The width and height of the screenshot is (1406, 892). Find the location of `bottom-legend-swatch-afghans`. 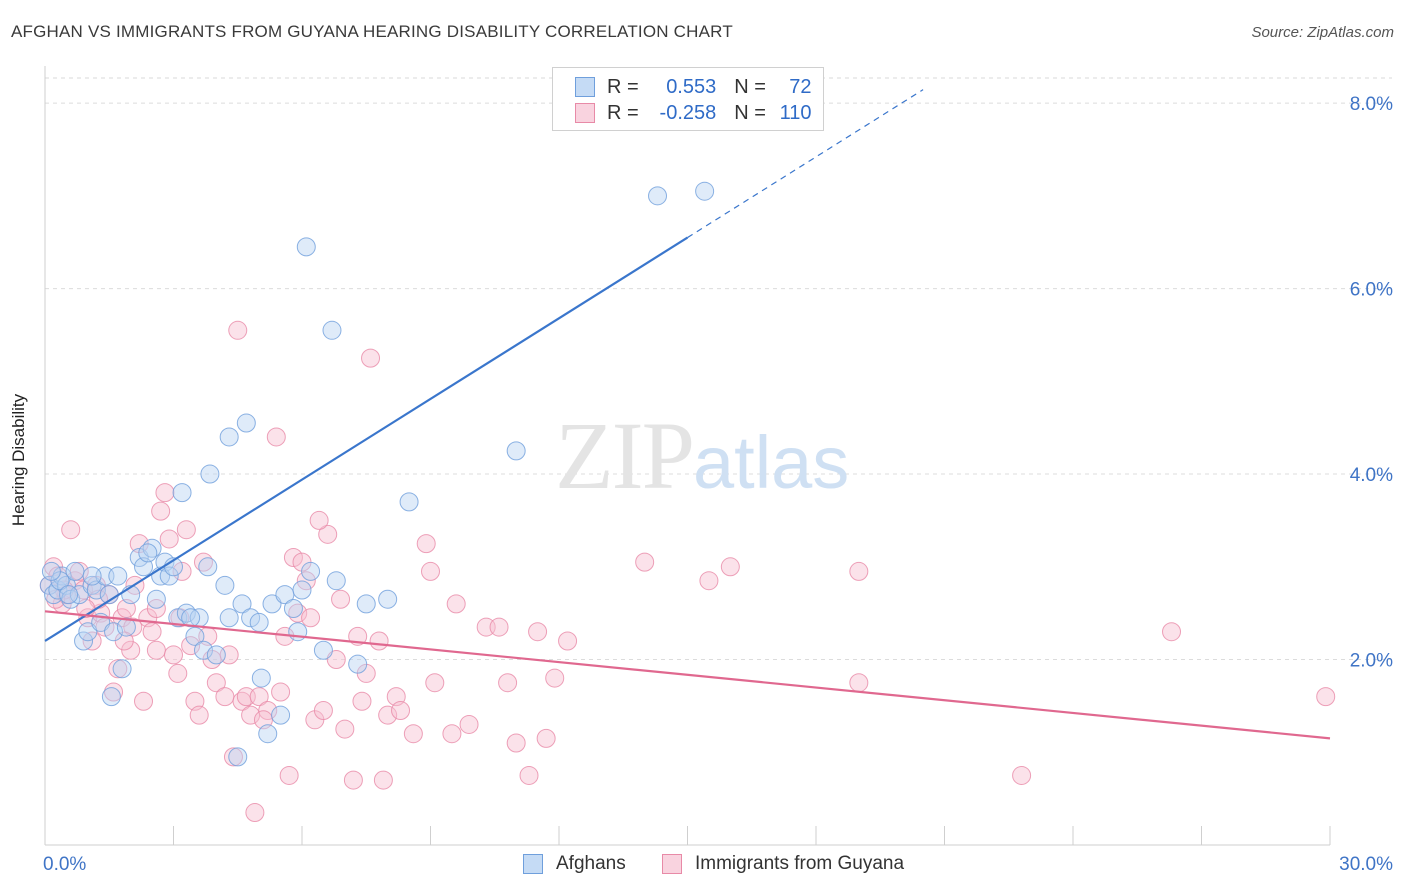

bottom-legend-swatch-afghans is located at coordinates (533, 864).